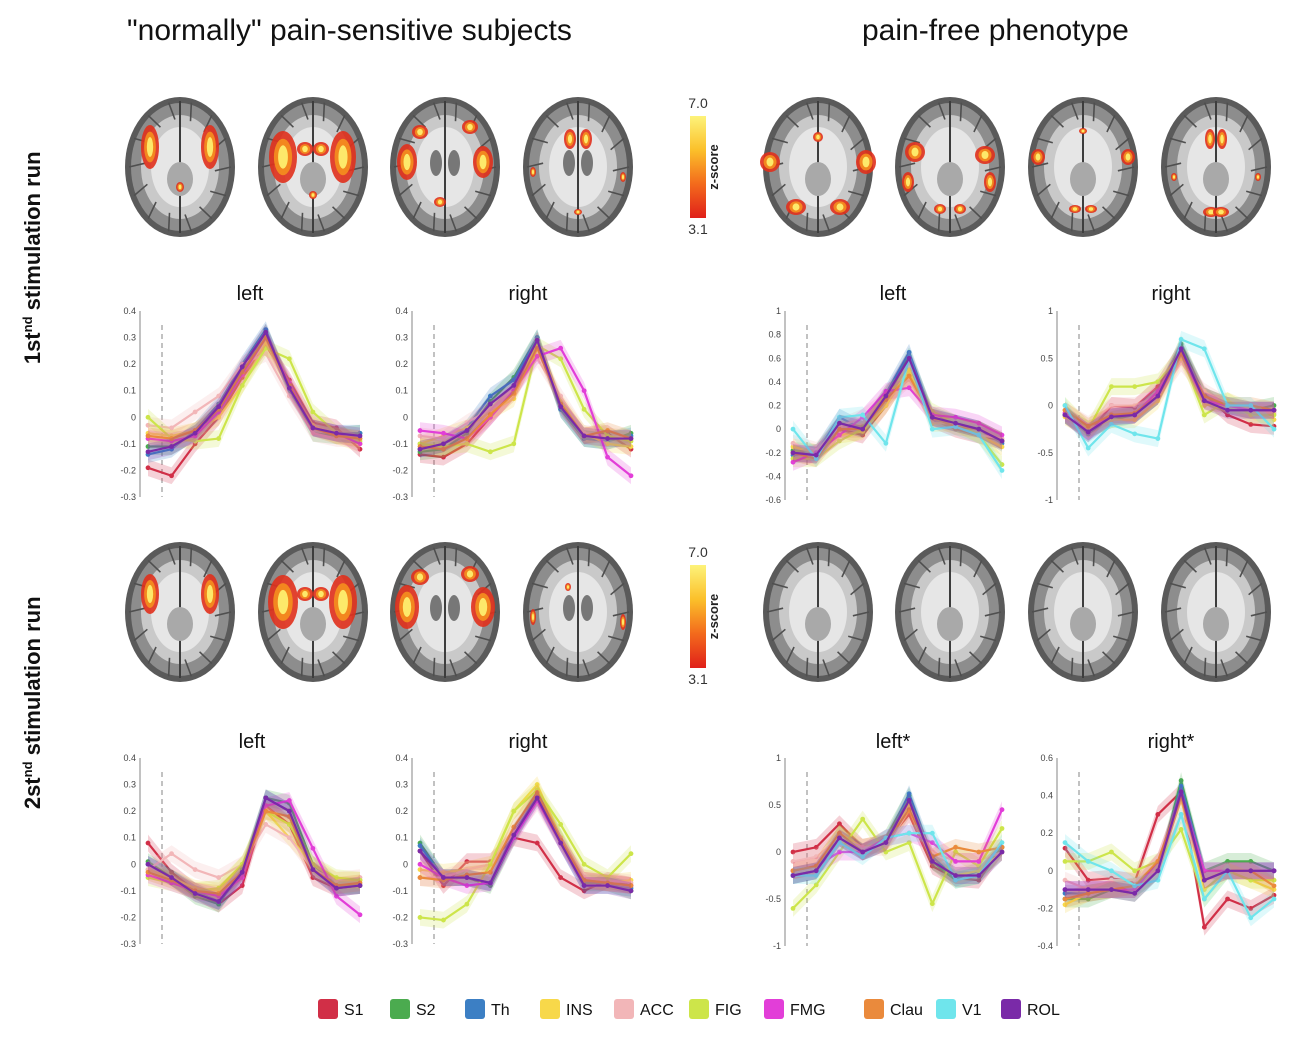  I want to click on chart-title: right*, so click(1171, 742).